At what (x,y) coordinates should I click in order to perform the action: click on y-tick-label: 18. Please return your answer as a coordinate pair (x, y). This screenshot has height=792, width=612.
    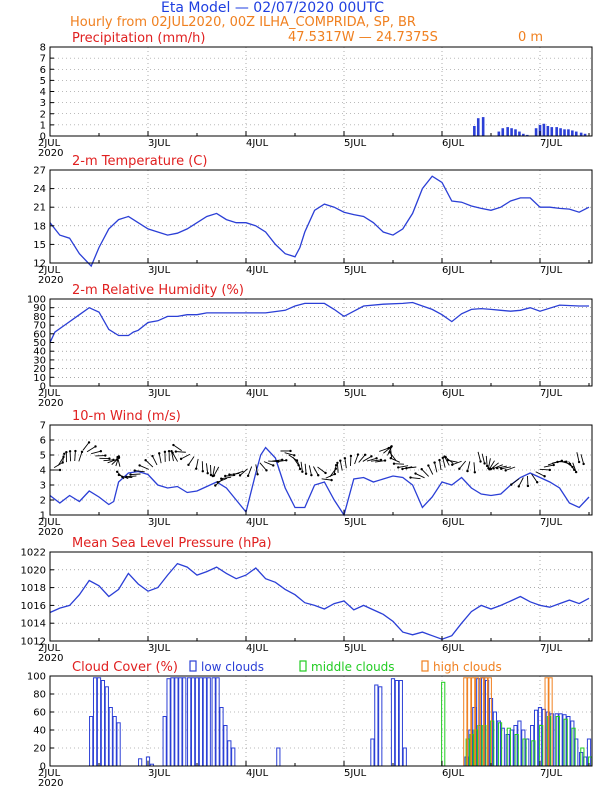
    Looking at the image, I should click on (39, 226).